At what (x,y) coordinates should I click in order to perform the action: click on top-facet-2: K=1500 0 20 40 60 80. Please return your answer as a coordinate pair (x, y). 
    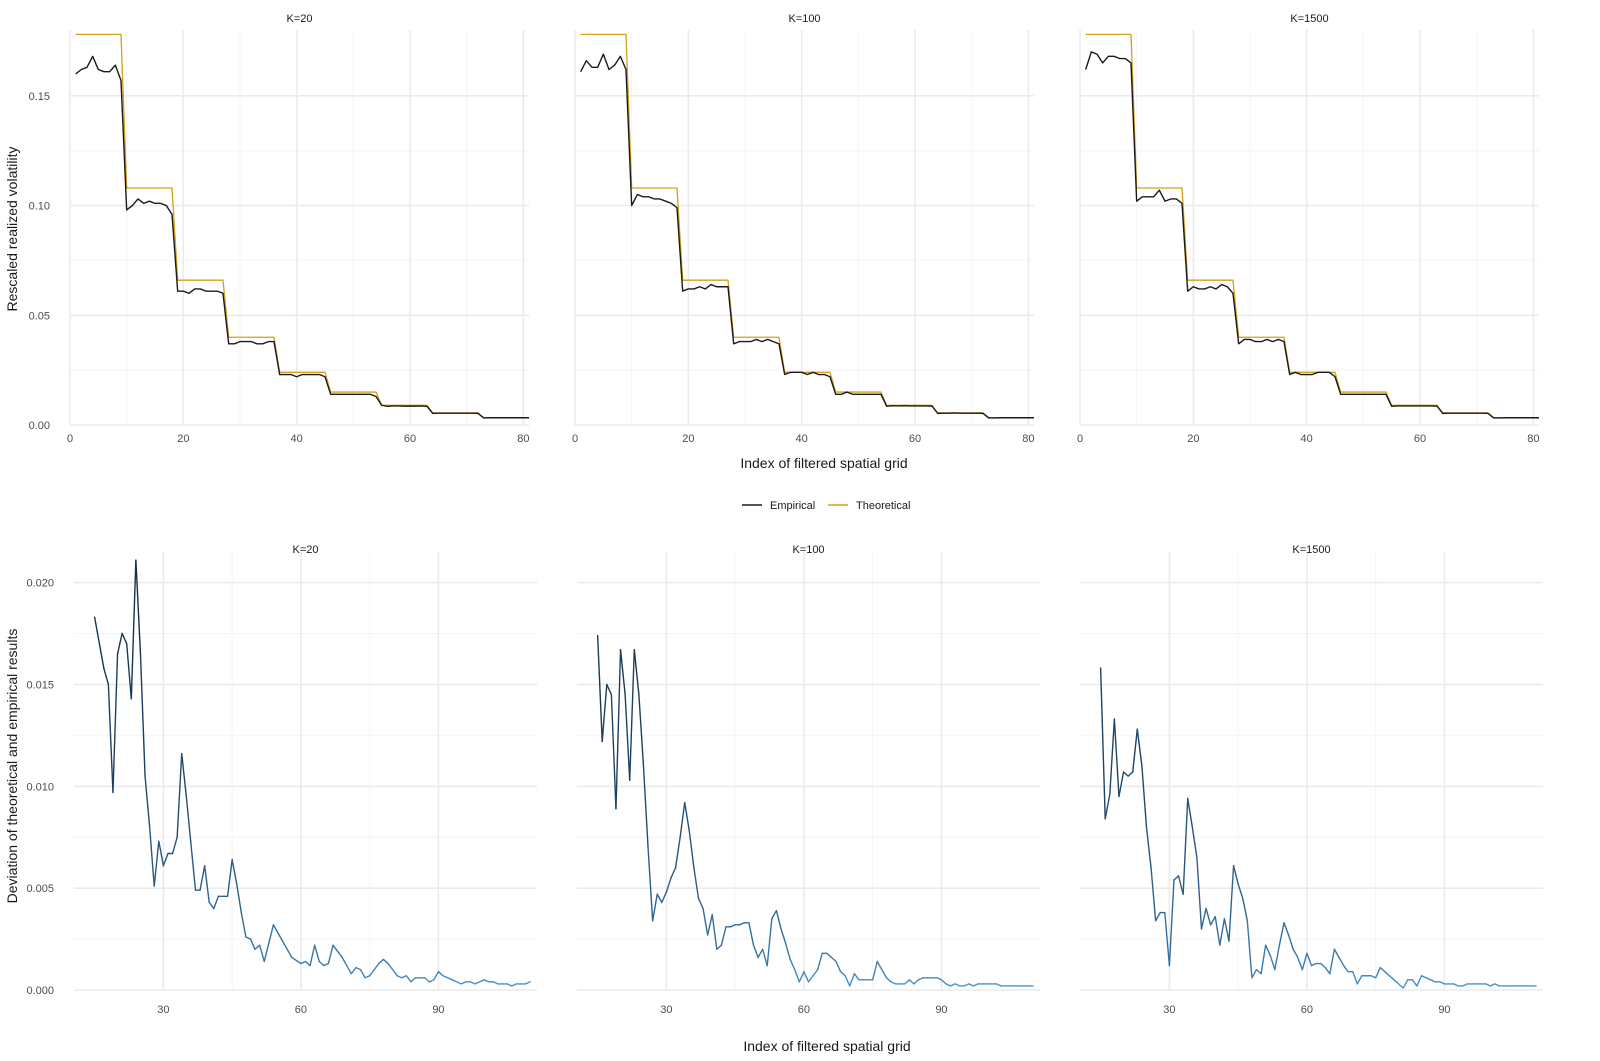
    Looking at the image, I should click on (1308, 229).